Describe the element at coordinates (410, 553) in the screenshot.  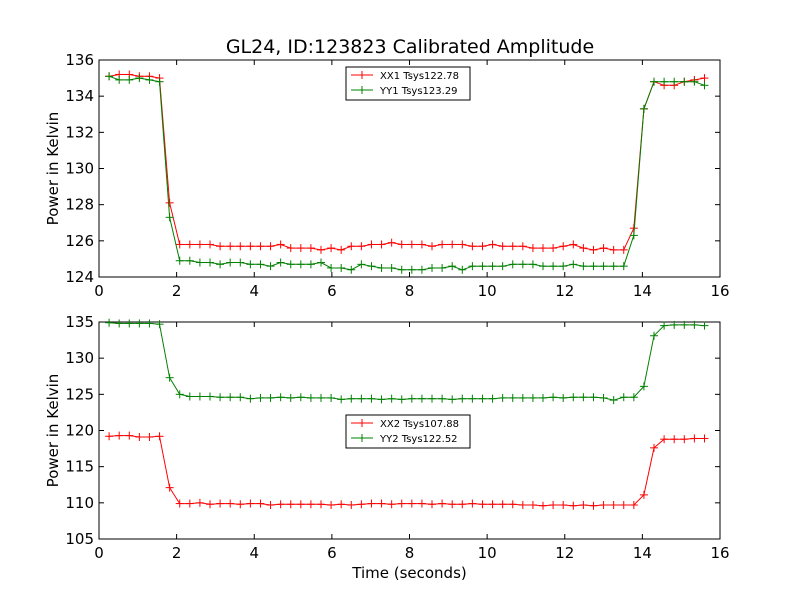
I see `x-tick-label: 8` at that location.